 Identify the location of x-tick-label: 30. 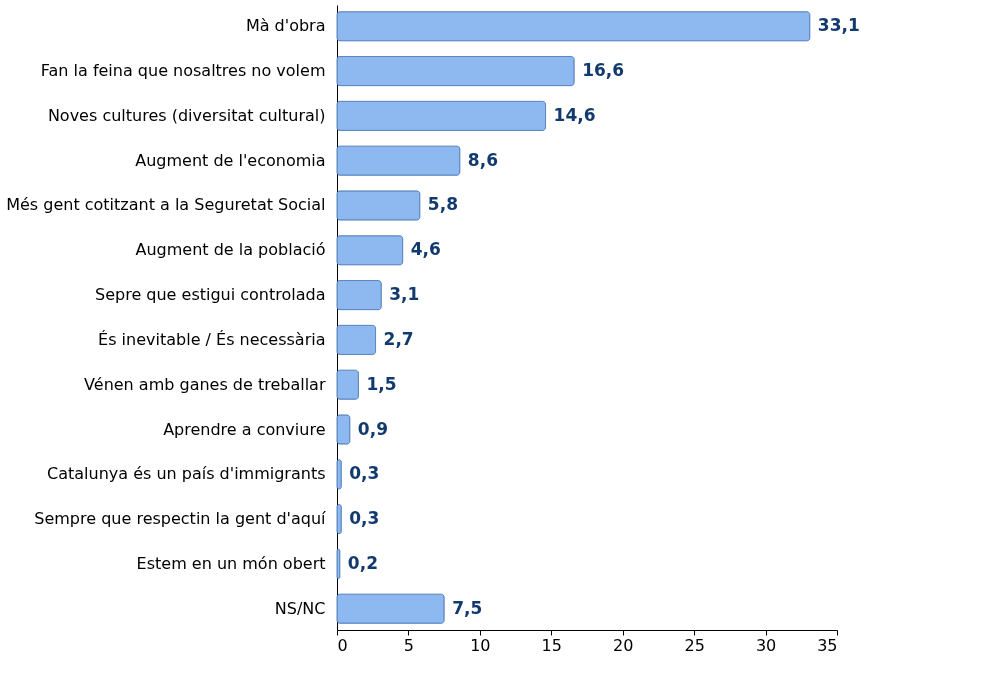
(766, 645).